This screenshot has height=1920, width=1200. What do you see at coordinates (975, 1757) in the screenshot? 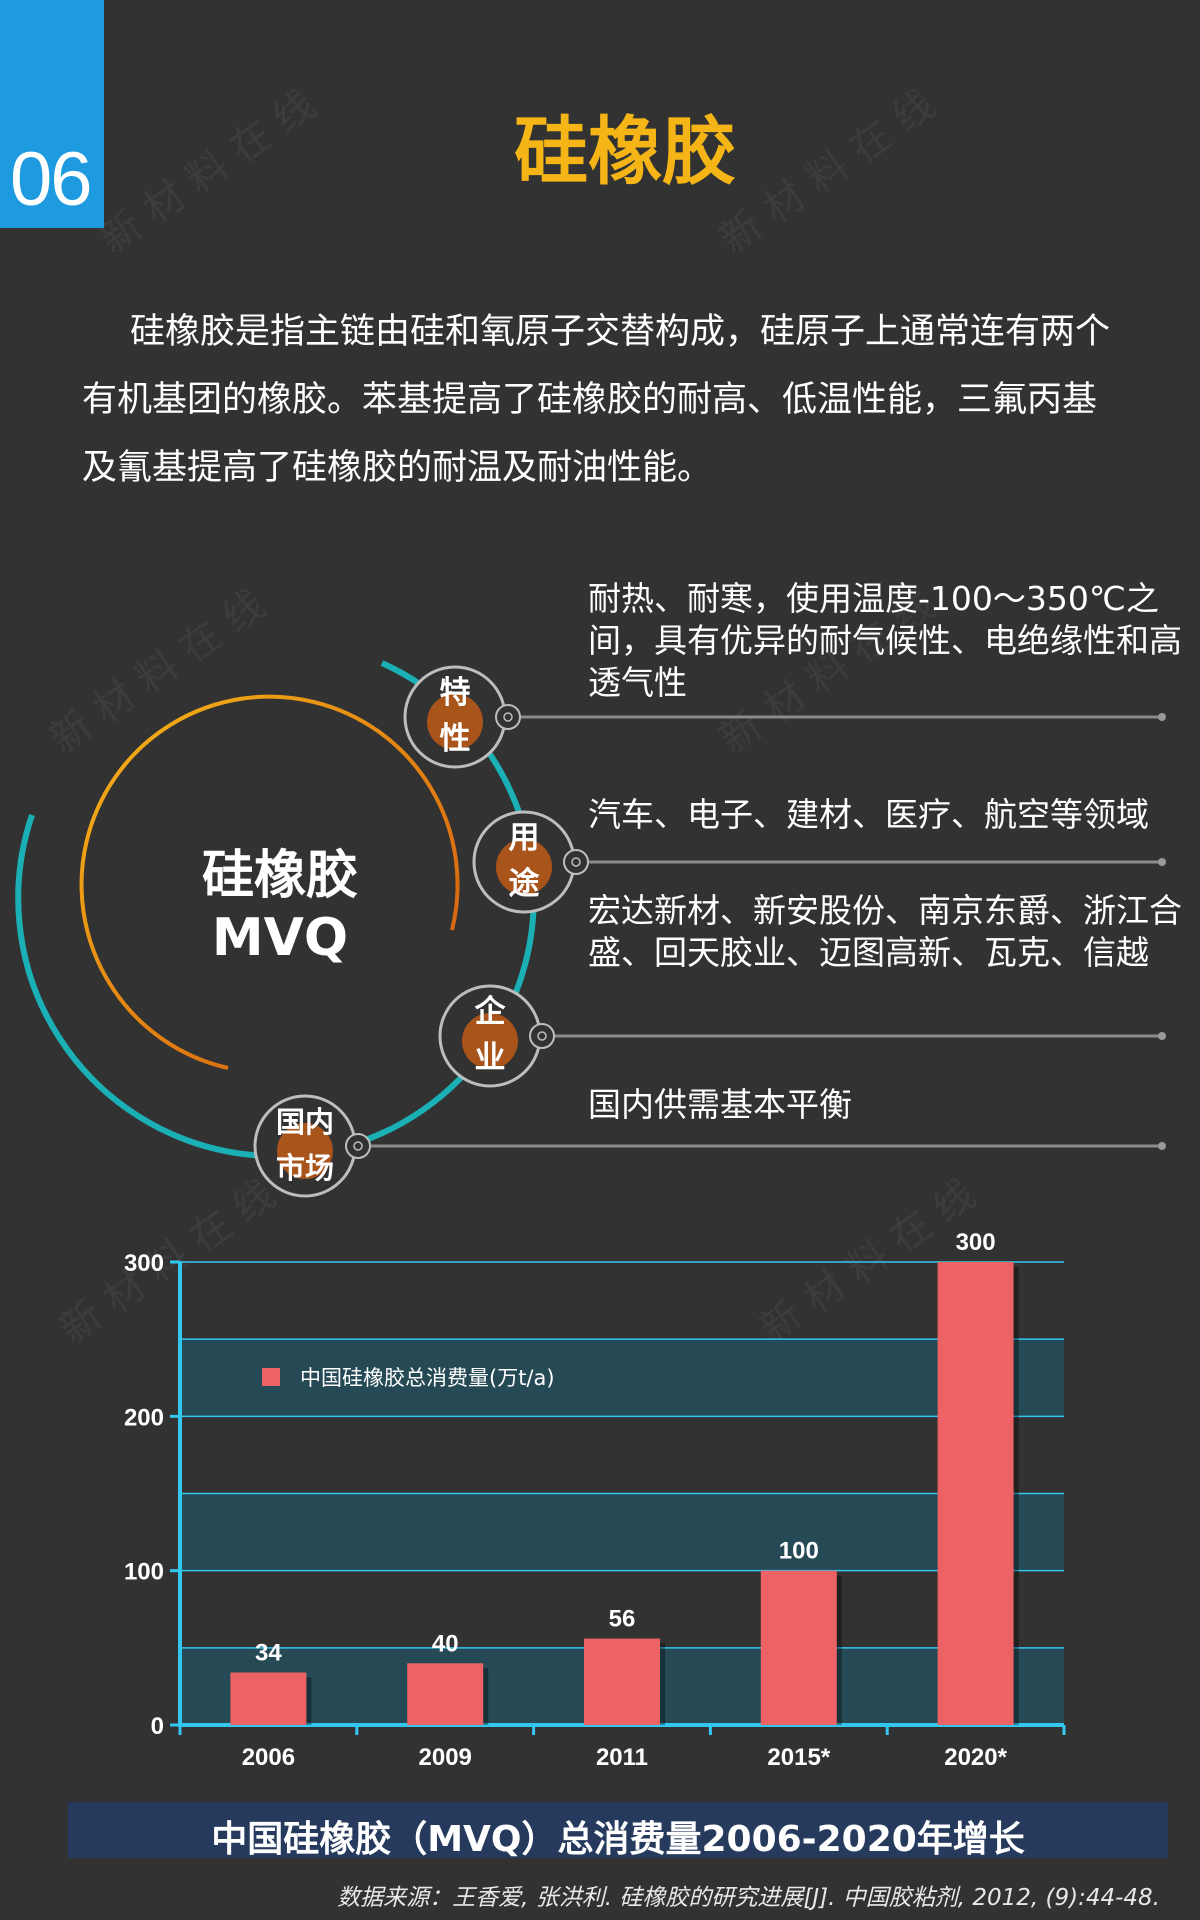
I see `x-tick-label: 2020*` at bounding box center [975, 1757].